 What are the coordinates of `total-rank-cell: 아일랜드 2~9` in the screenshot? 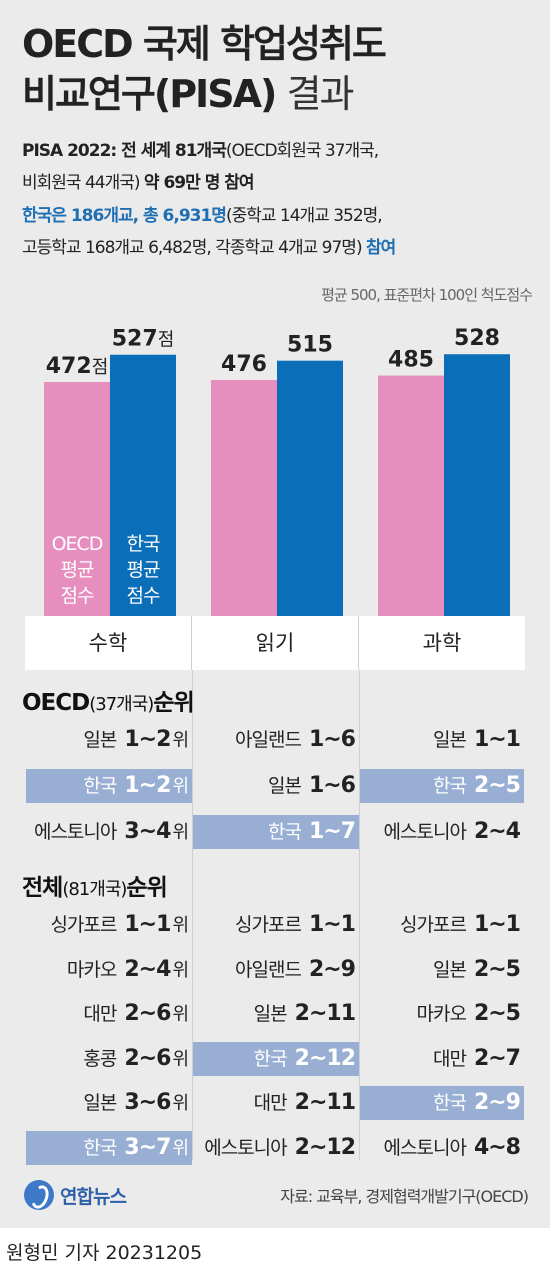 It's located at (276, 970).